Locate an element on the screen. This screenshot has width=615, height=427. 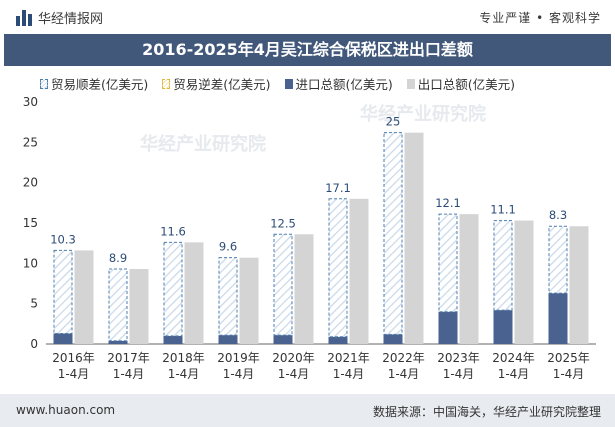
x-tick-label: 2020年 1-4月 is located at coordinates (293, 366).